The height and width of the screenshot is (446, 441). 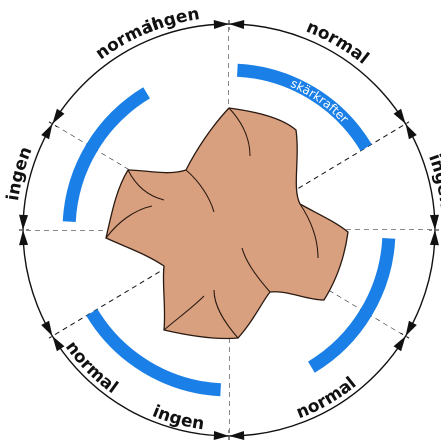 I want to click on zone-label-right-lower: normal, so click(x=326, y=398).